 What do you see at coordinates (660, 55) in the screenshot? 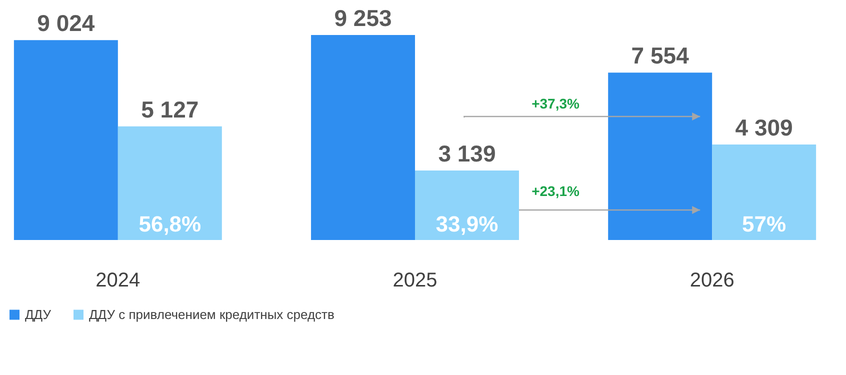
I see `data-label: 7 554` at bounding box center [660, 55].